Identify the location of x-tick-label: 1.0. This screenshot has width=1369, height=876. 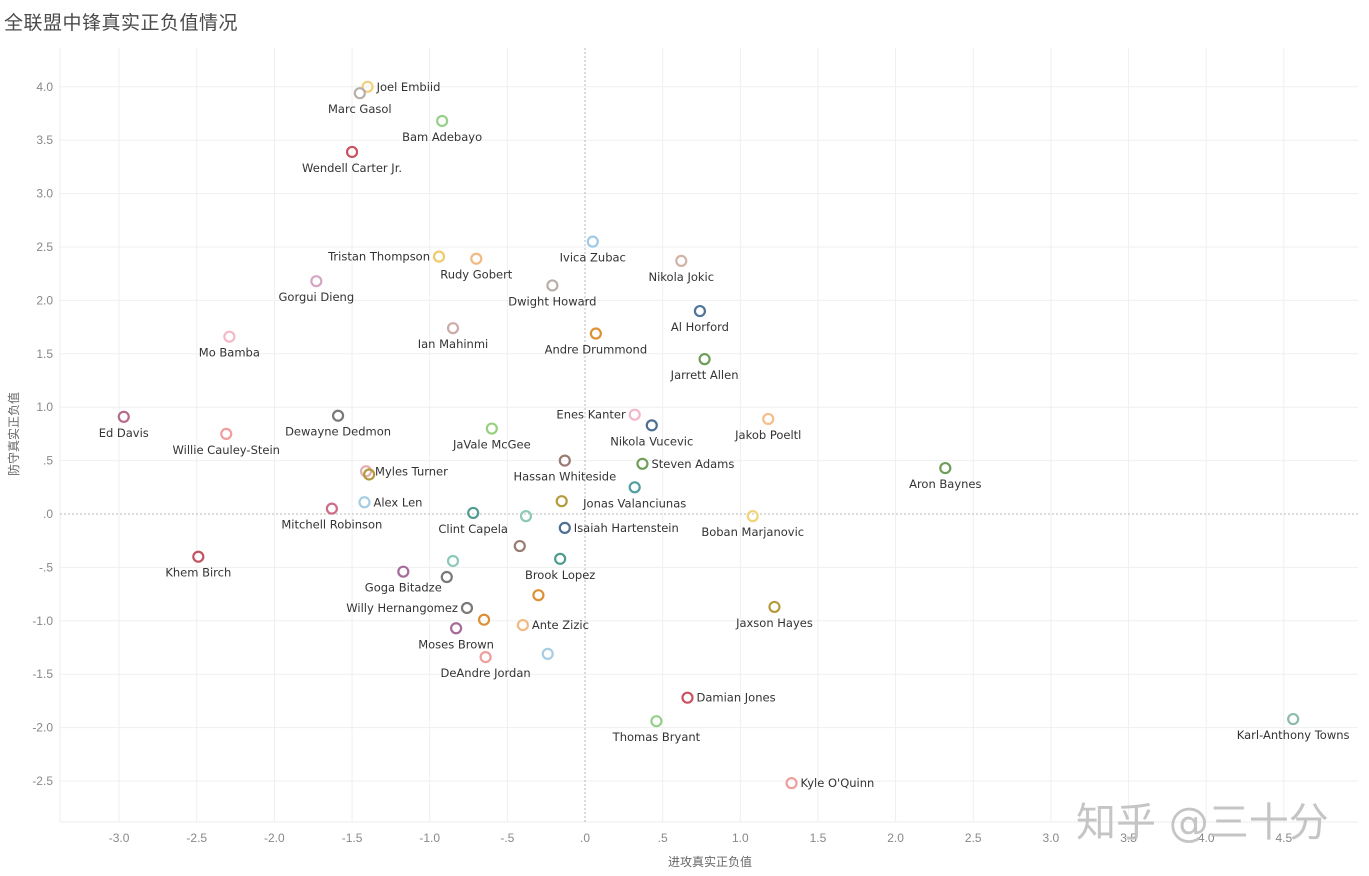
(740, 838).